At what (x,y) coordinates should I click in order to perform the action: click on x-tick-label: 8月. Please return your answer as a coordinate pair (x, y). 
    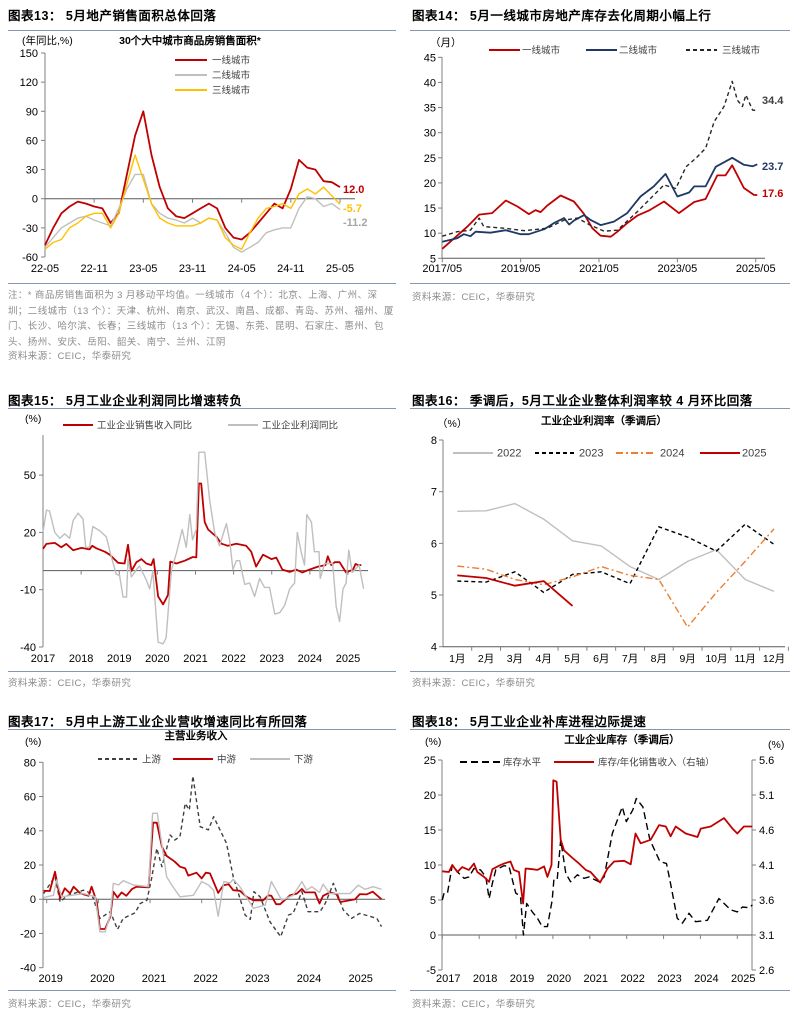
    Looking at the image, I should click on (659, 659).